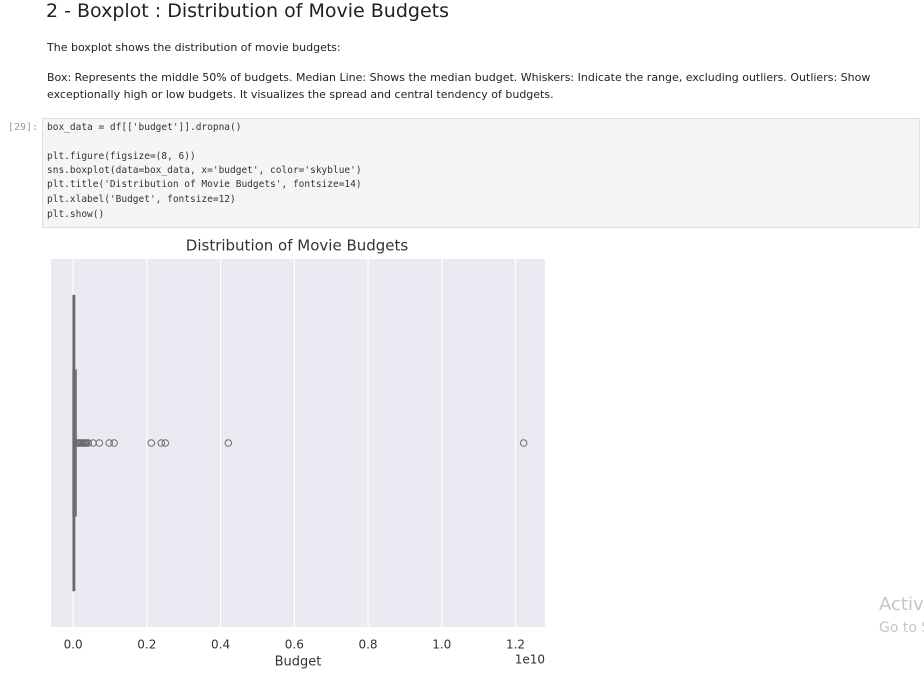  What do you see at coordinates (220, 645) in the screenshot?
I see `x-tick-label: 0.4` at bounding box center [220, 645].